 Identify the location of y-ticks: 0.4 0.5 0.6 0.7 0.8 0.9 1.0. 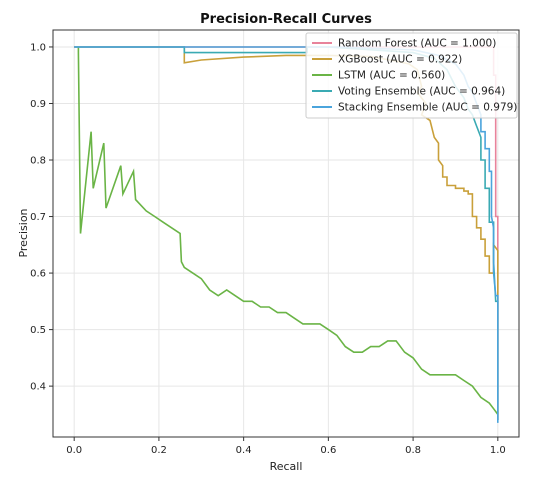
(41, 217).